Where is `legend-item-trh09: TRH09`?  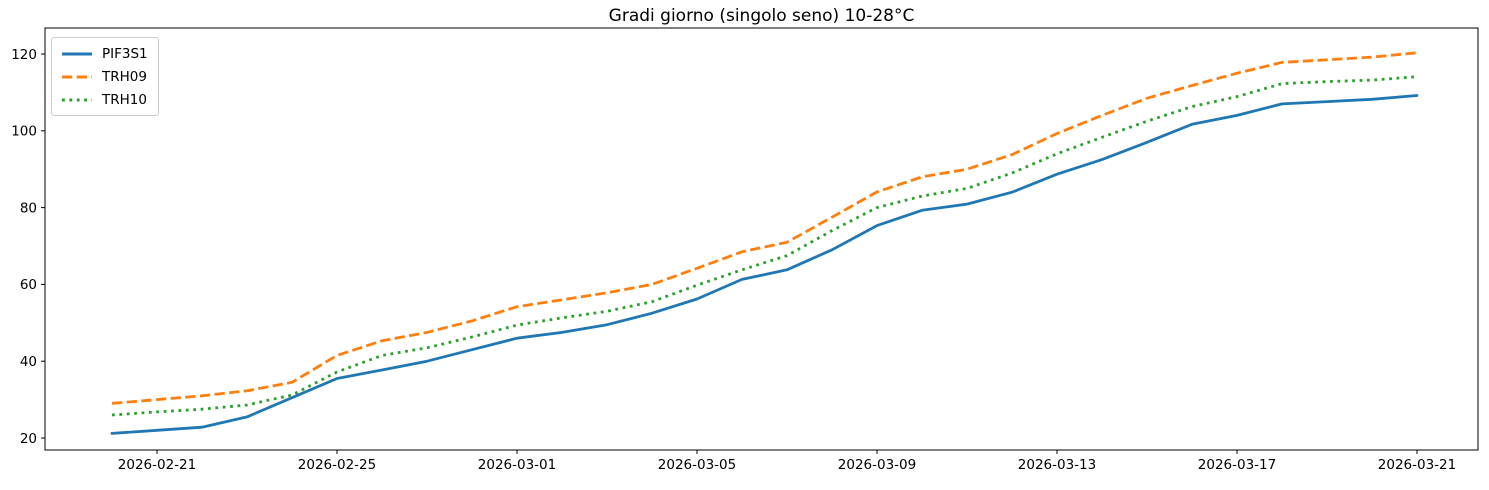
legend-item-trh09: TRH09 is located at coordinates (104, 76).